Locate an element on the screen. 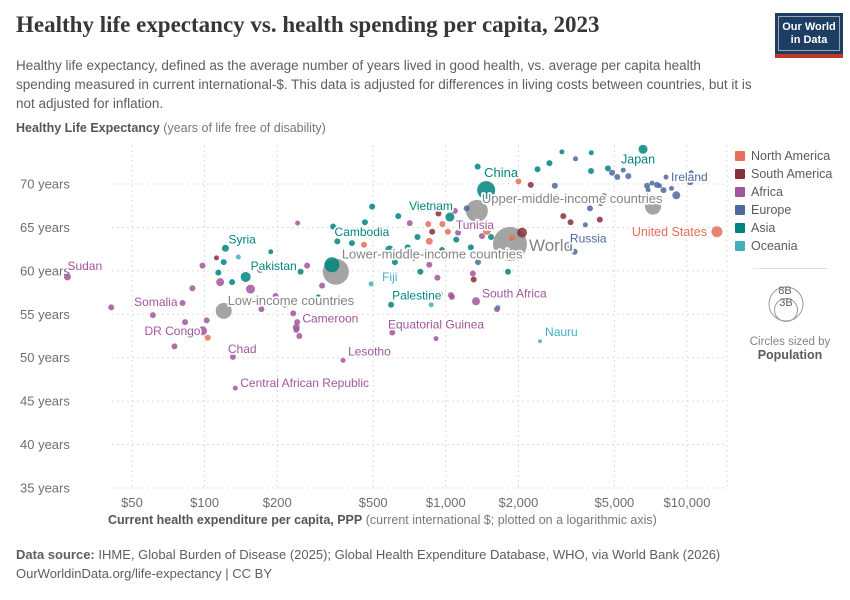 The width and height of the screenshot is (850, 600). legend-item-europe: Europe is located at coordinates (783, 210).